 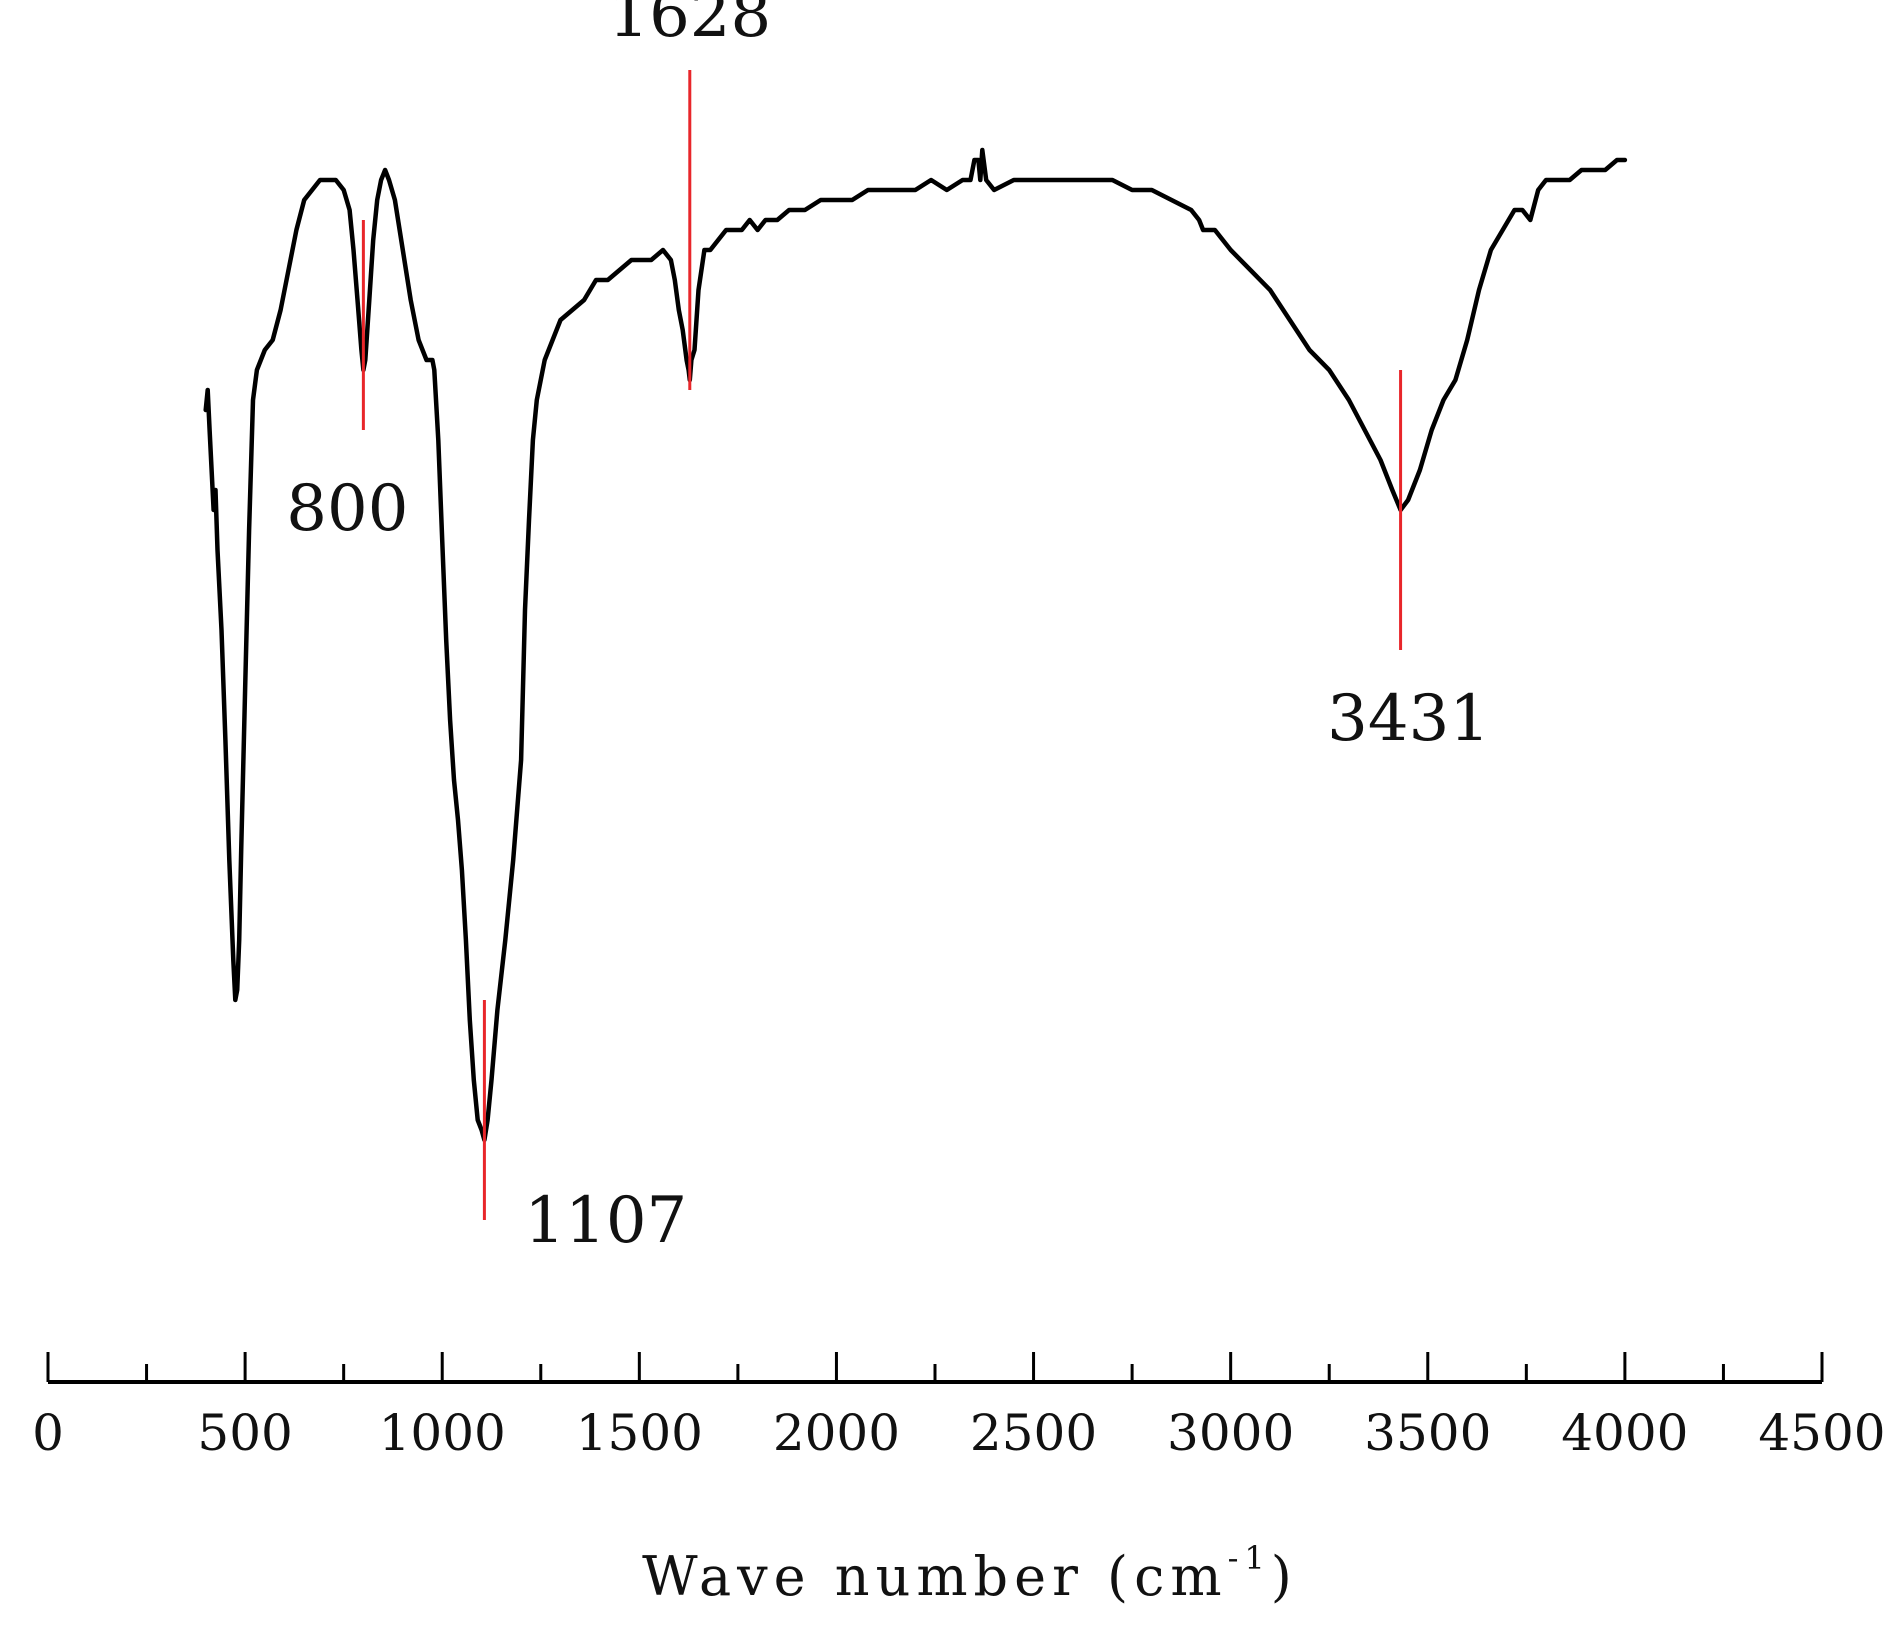 I want to click on peak-label: 800, so click(x=347, y=509).